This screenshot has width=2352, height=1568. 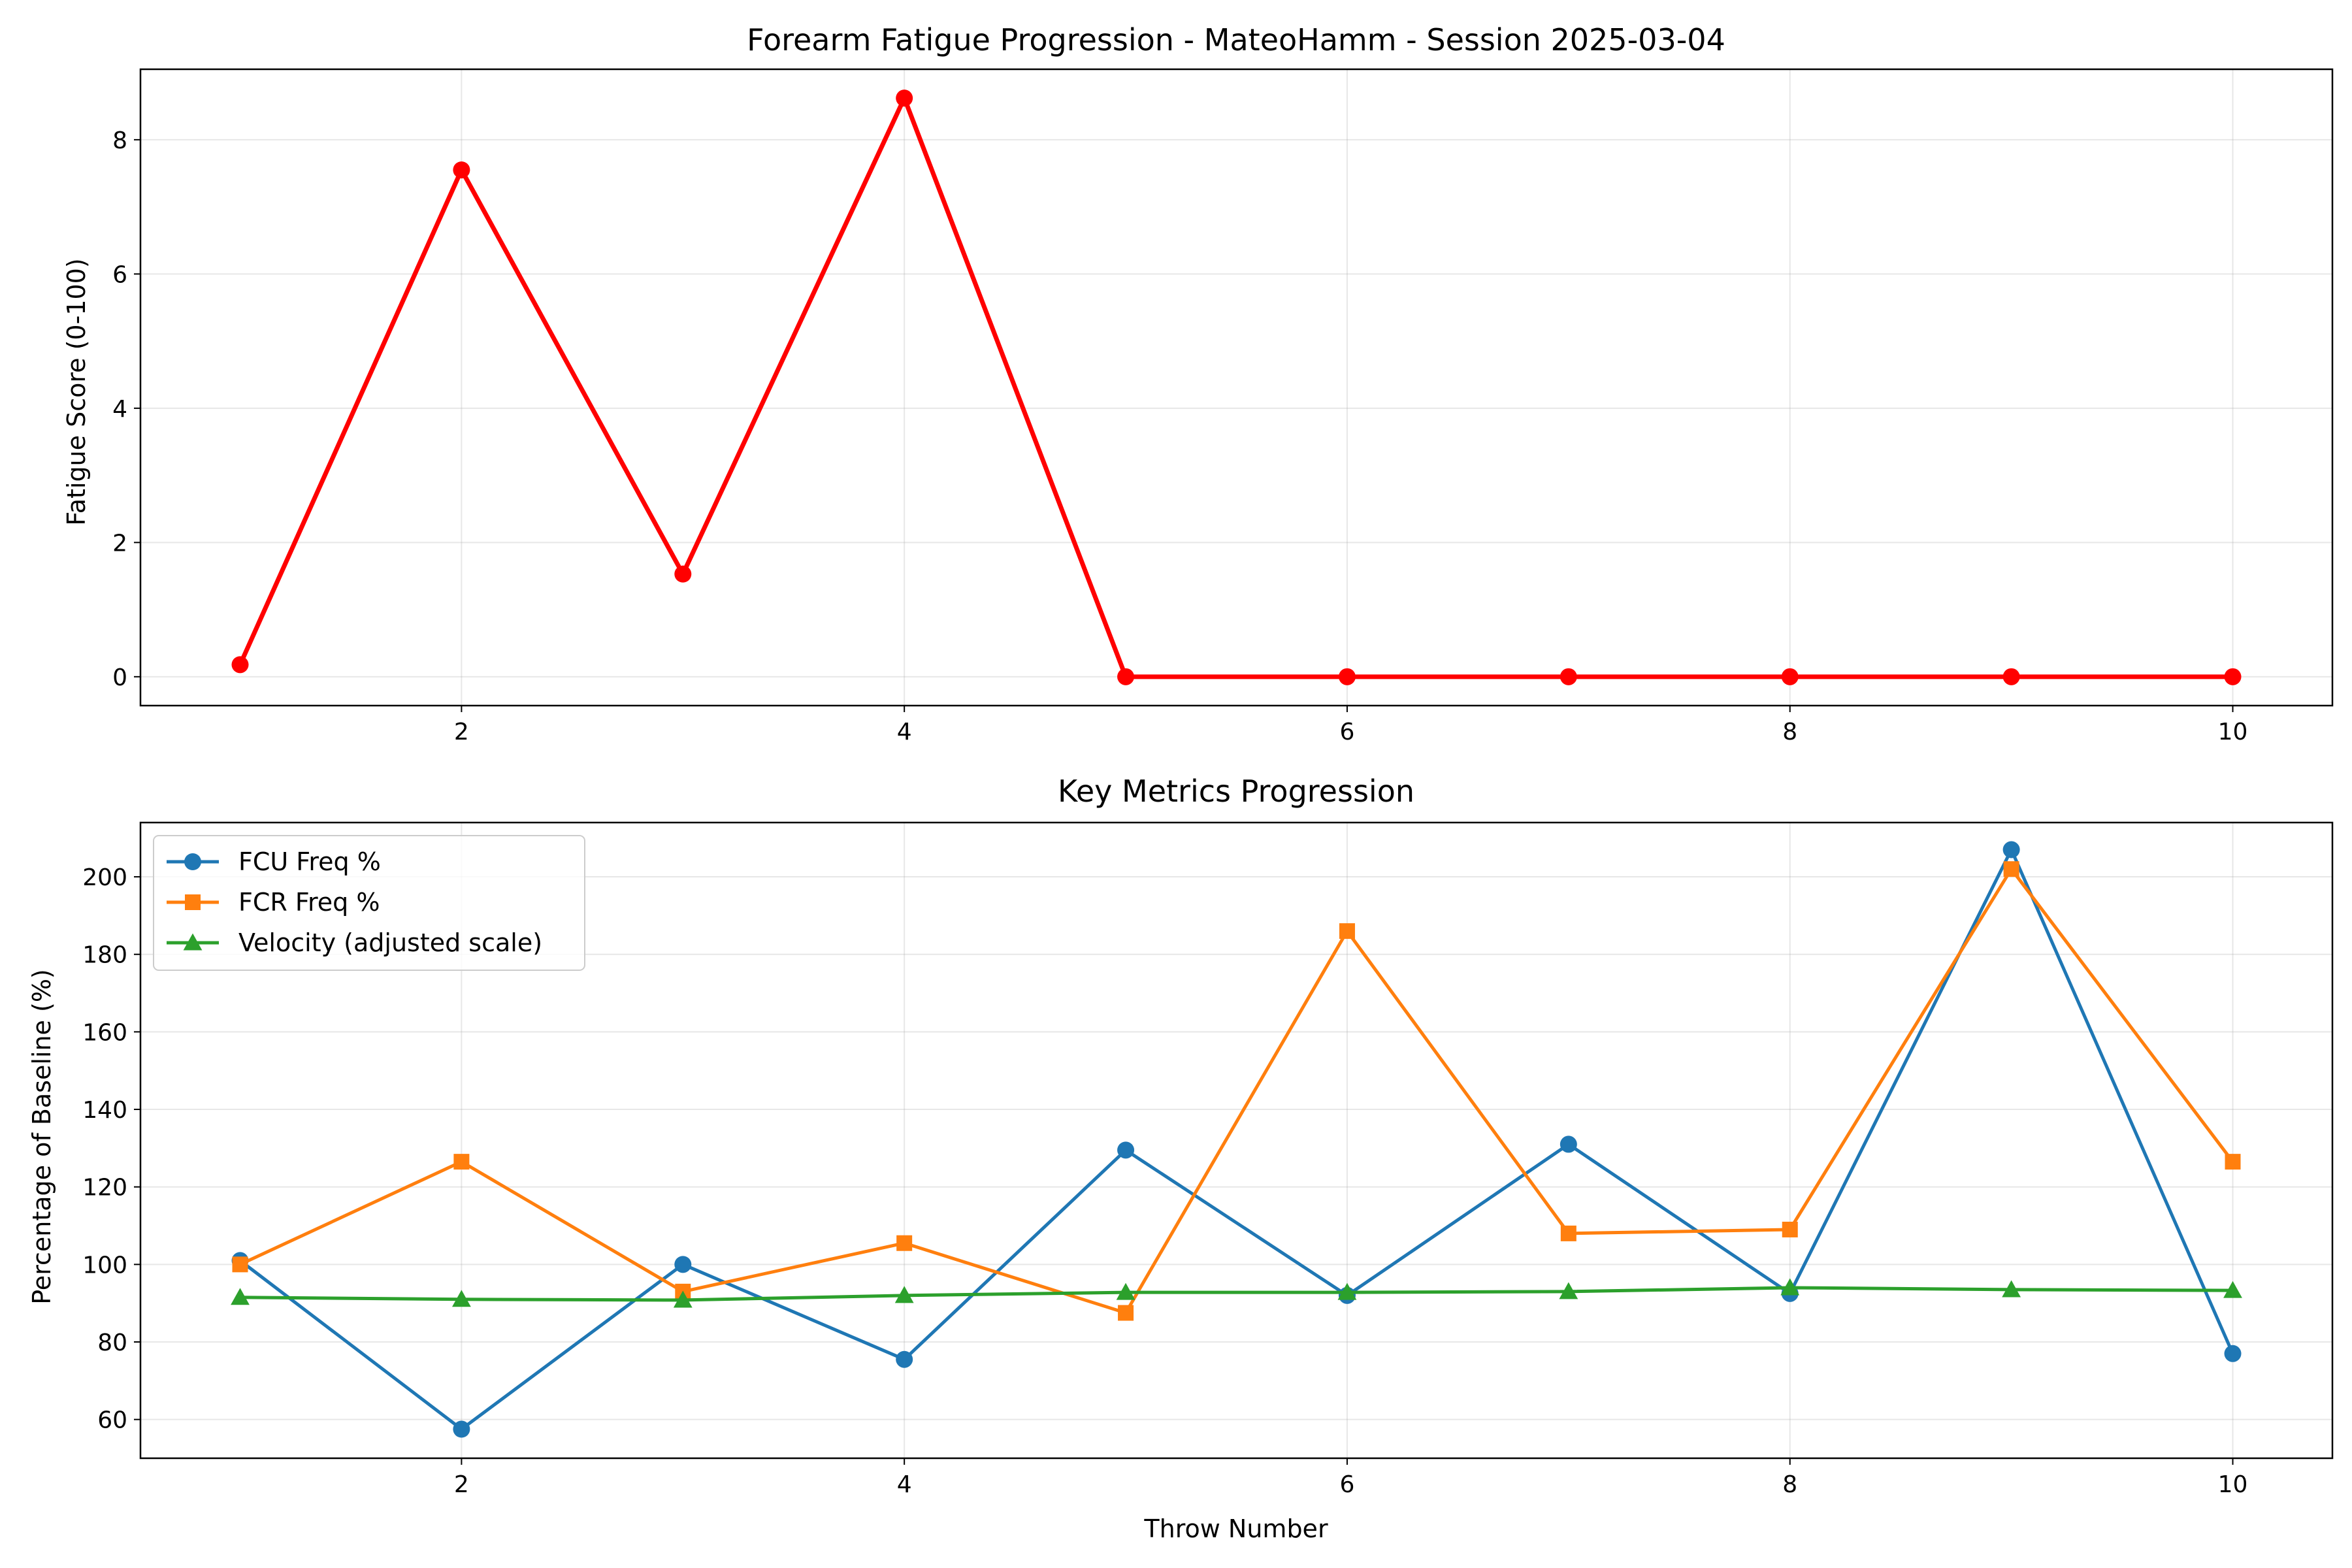 What do you see at coordinates (192, 861) in the screenshot?
I see `legend-fcu-freq-marker` at bounding box center [192, 861].